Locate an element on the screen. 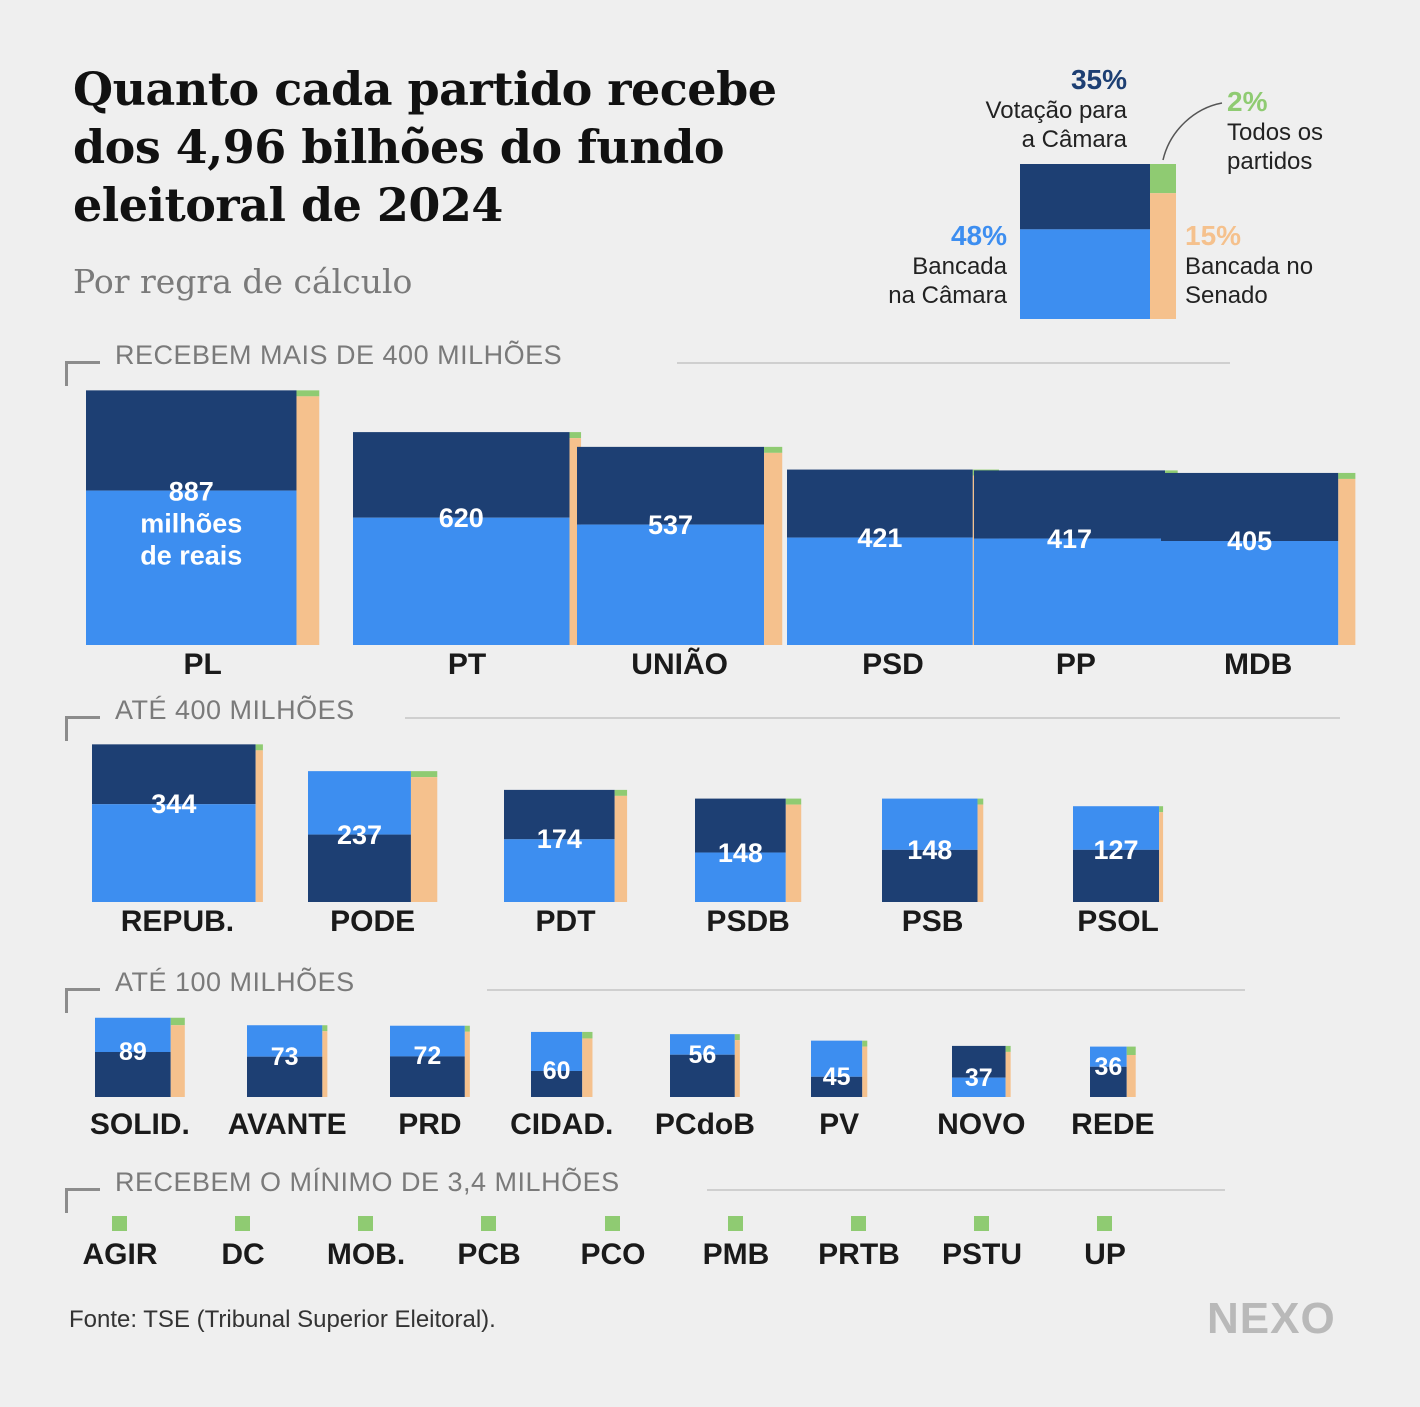  party-label: PP is located at coordinates (1075, 664).